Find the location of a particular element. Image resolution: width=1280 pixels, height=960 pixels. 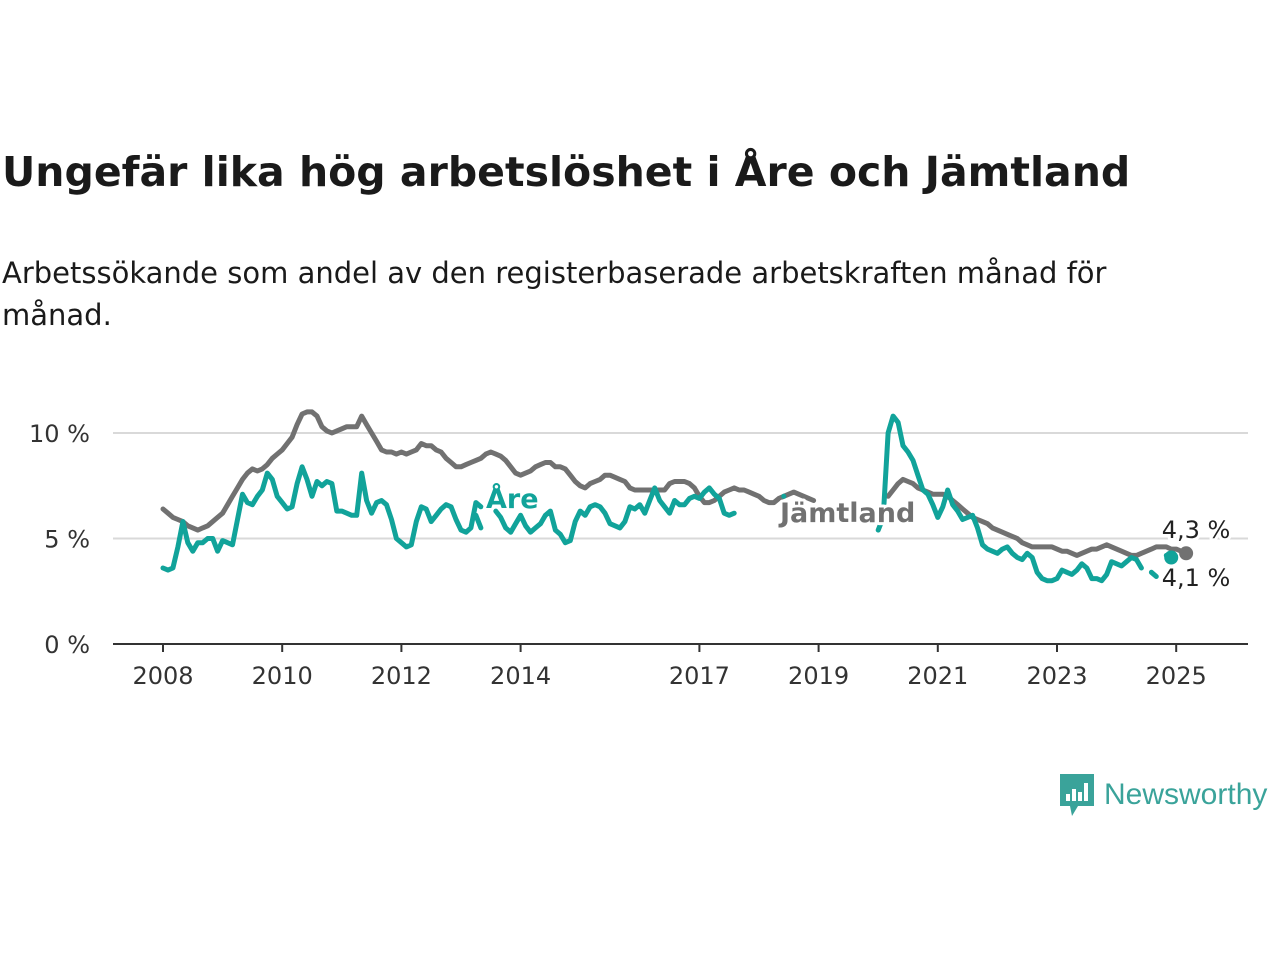

end-point-jamtland is located at coordinates (1186, 553).